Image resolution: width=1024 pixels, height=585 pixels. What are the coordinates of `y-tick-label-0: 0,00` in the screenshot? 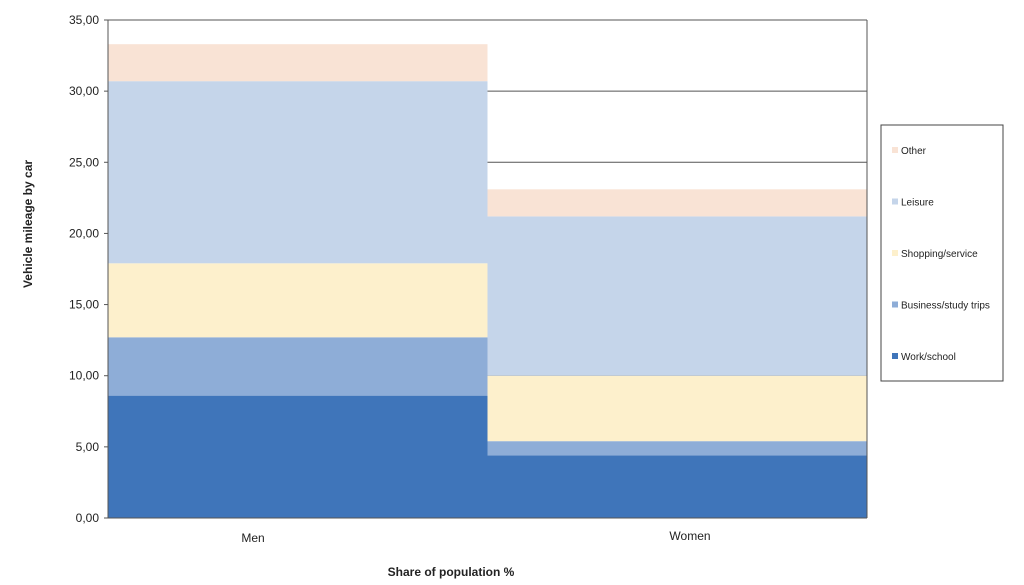 It's located at (88, 518).